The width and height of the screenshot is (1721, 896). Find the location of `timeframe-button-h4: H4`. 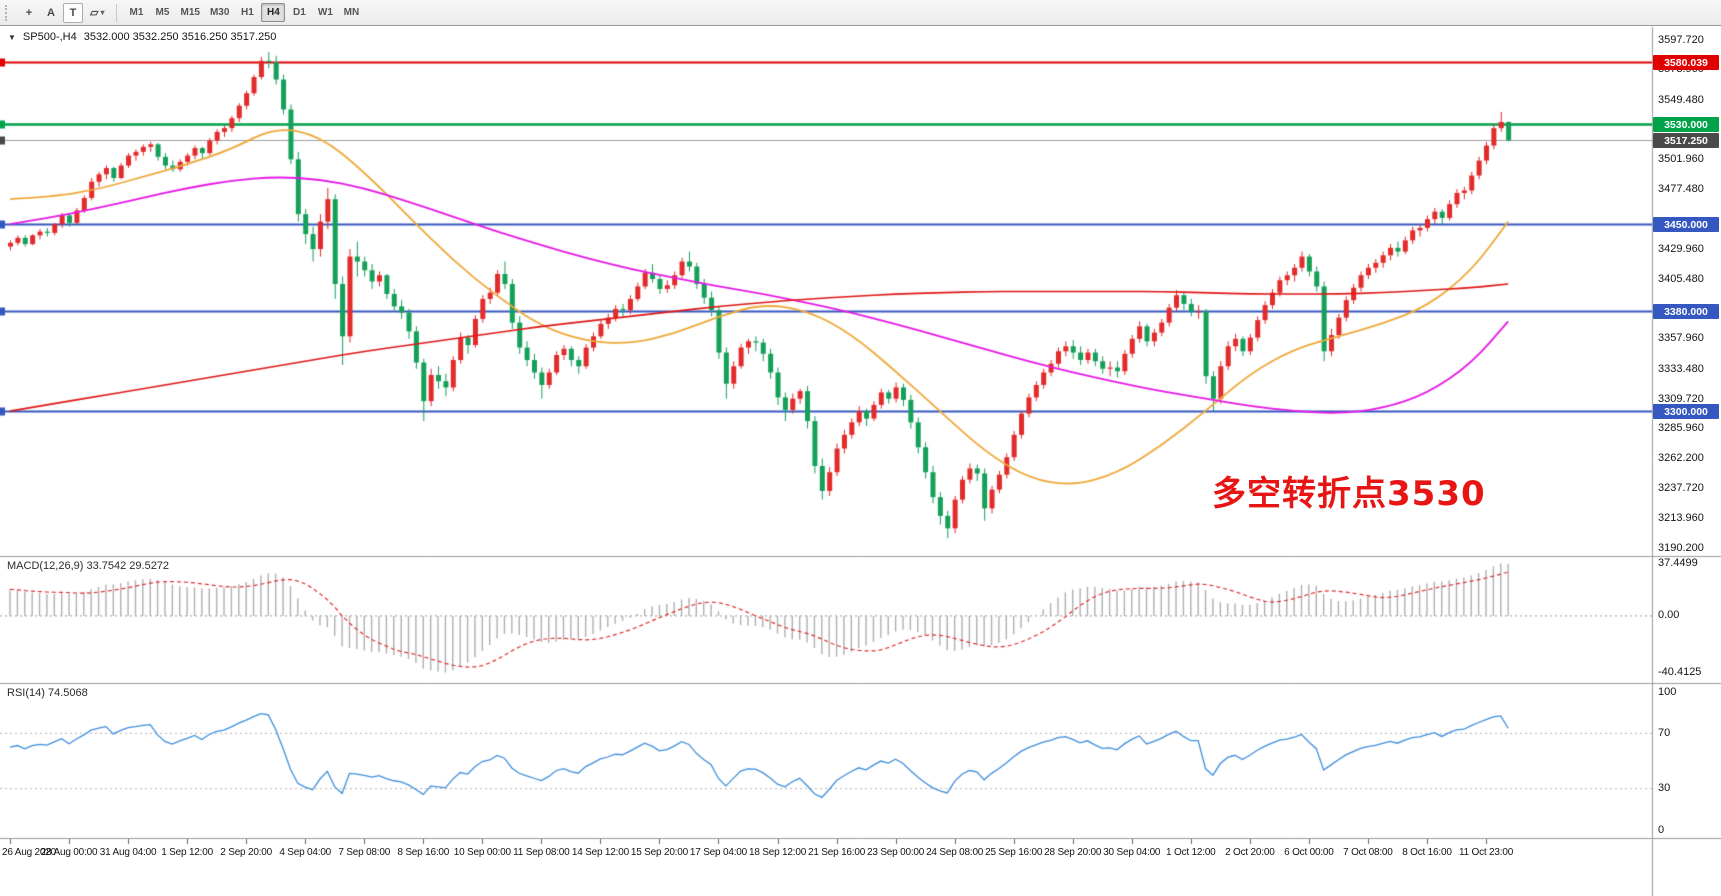

timeframe-button-h4: H4 is located at coordinates (273, 12).